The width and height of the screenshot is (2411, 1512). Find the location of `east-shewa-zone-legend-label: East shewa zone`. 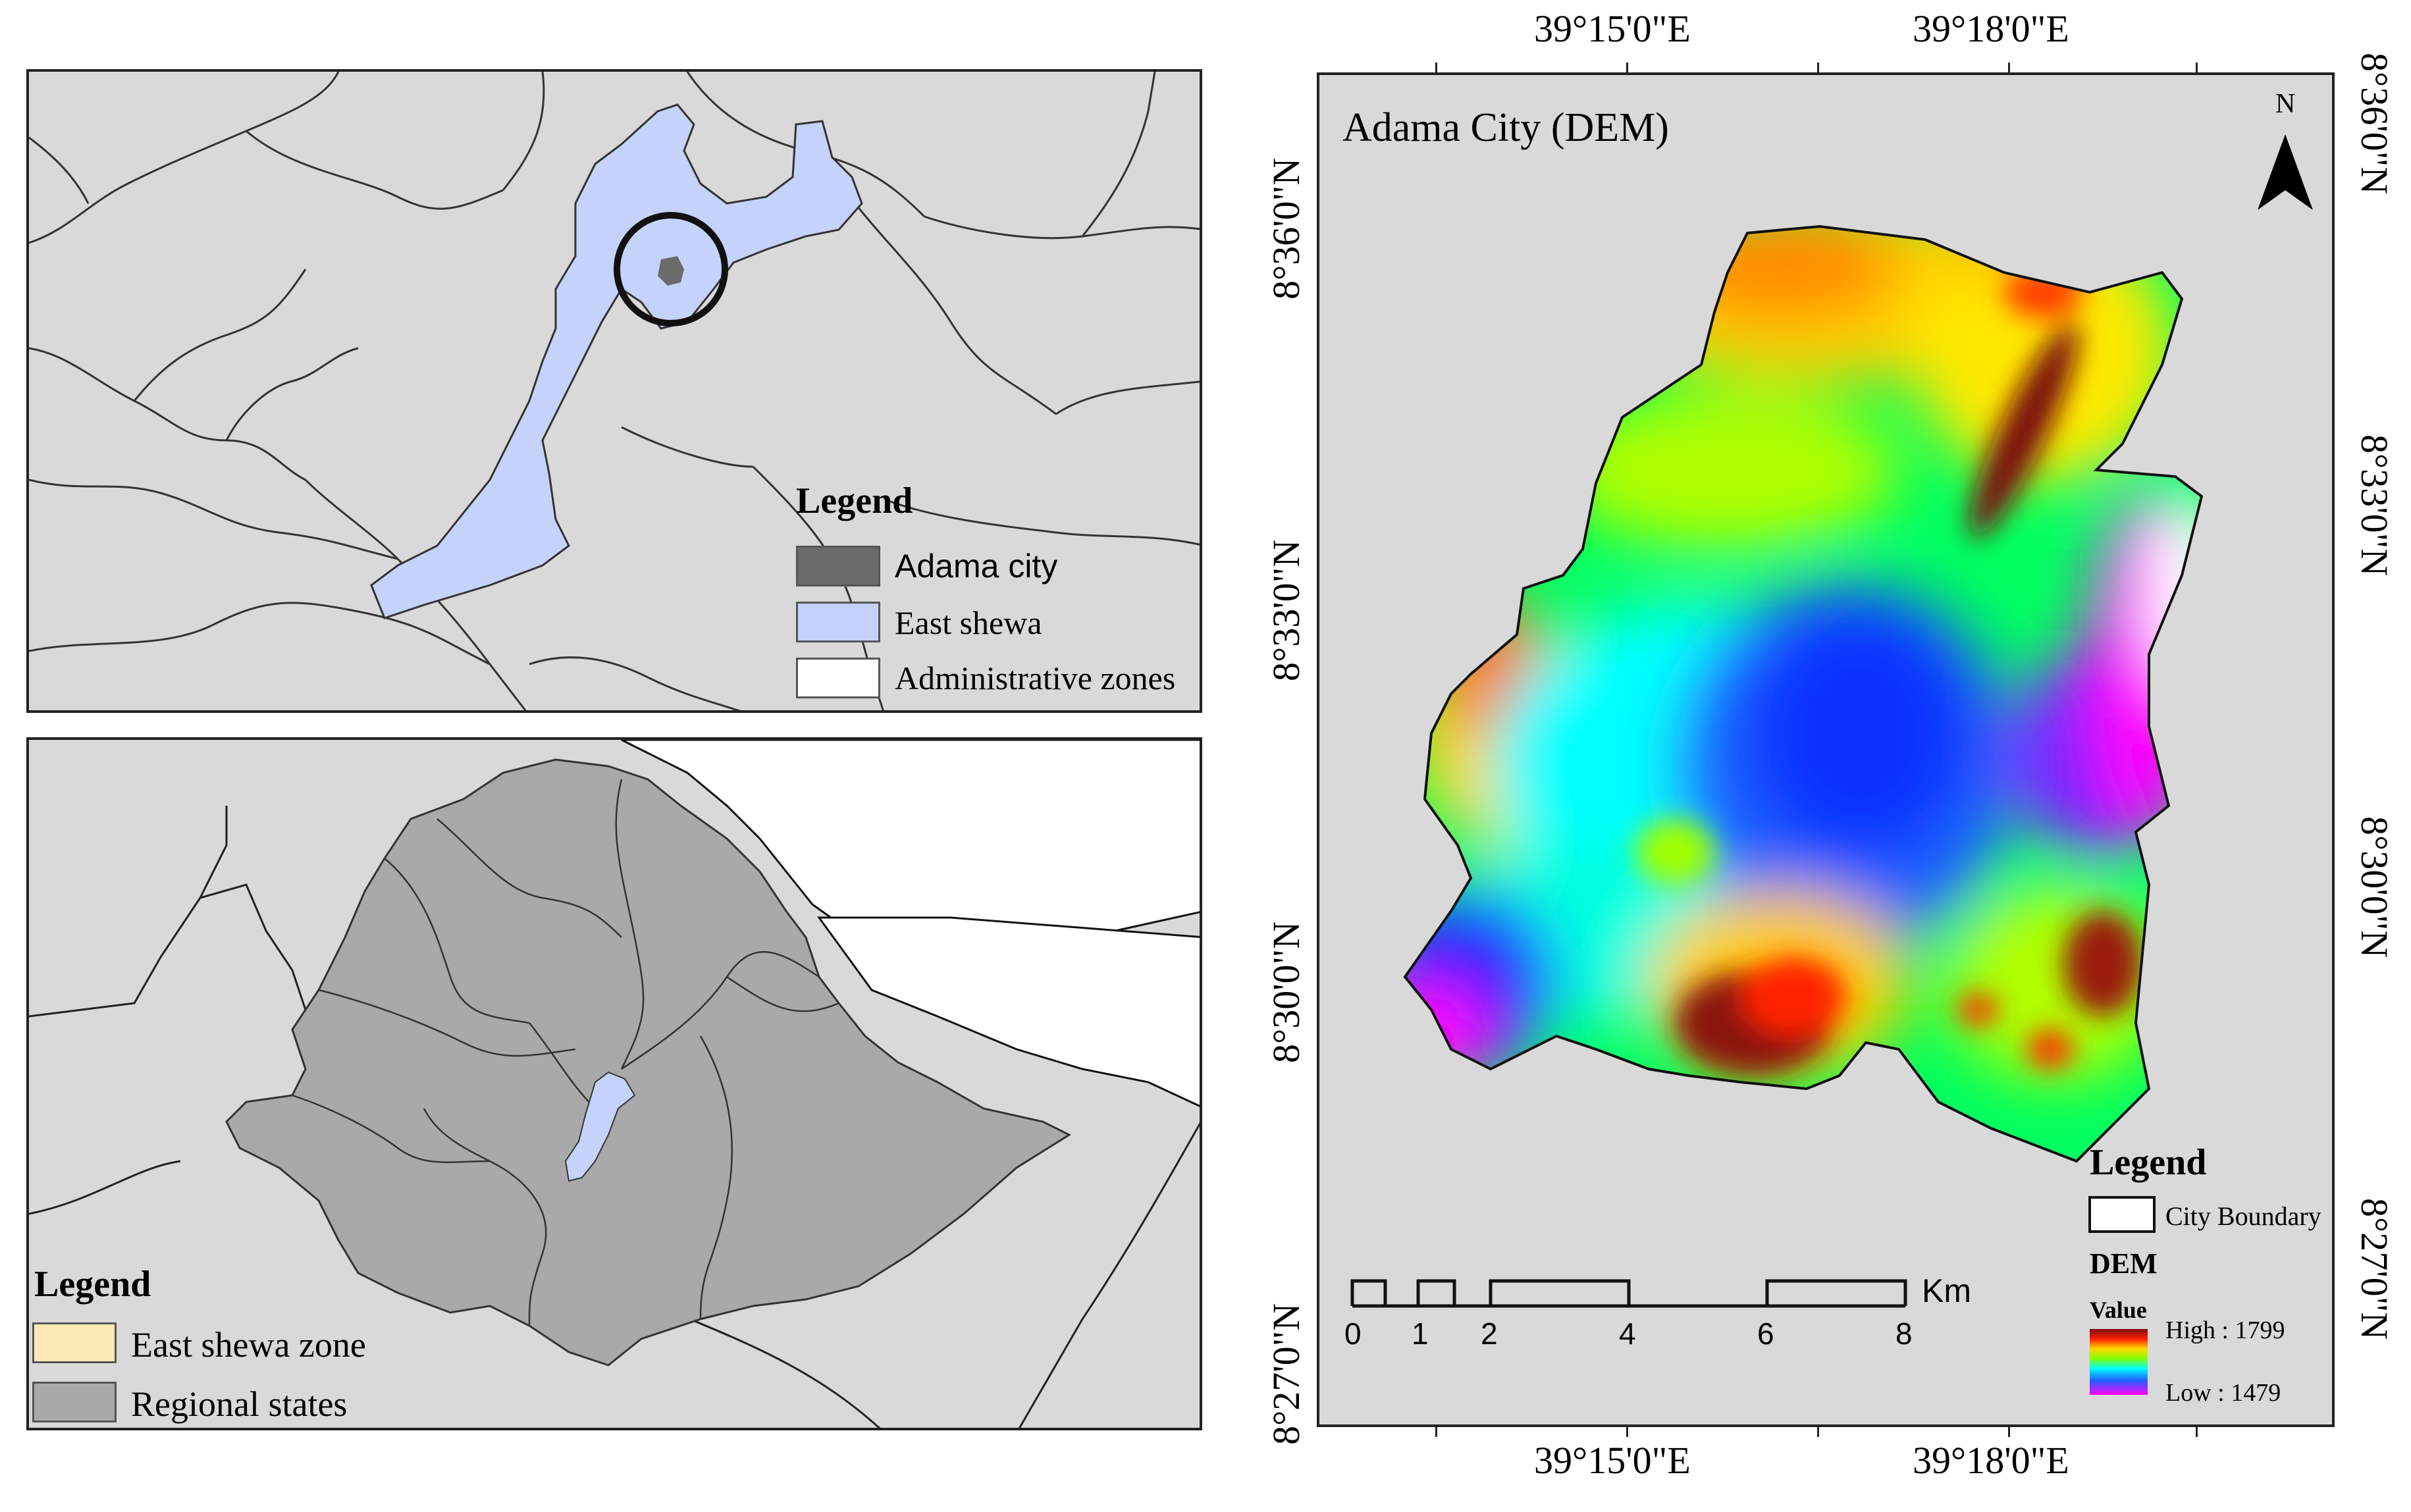

east-shewa-zone-legend-label: East shewa zone is located at coordinates (249, 1345).